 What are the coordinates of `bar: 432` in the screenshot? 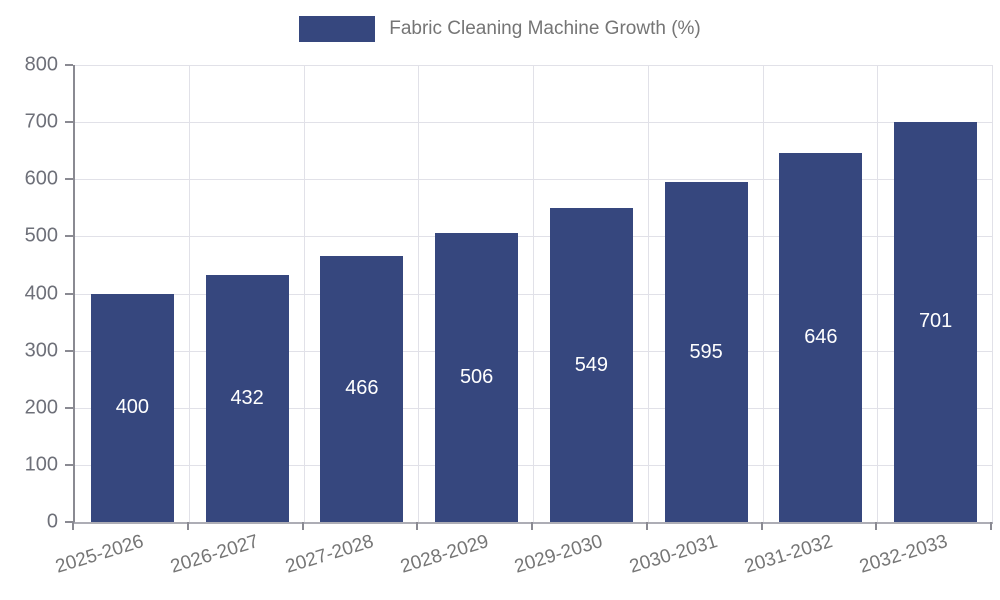 It's located at (247, 398).